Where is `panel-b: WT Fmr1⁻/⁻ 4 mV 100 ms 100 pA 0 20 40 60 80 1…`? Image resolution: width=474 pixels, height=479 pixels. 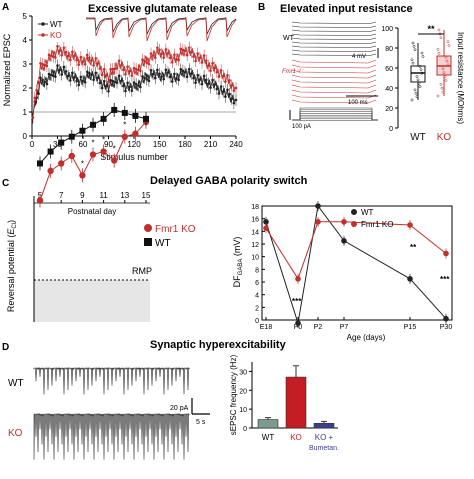 panel-b: WT Fmr1⁻/⁻ 4 mV 100 ms 100 pA 0 20 40 60 80 1… is located at coordinates (373, 82).